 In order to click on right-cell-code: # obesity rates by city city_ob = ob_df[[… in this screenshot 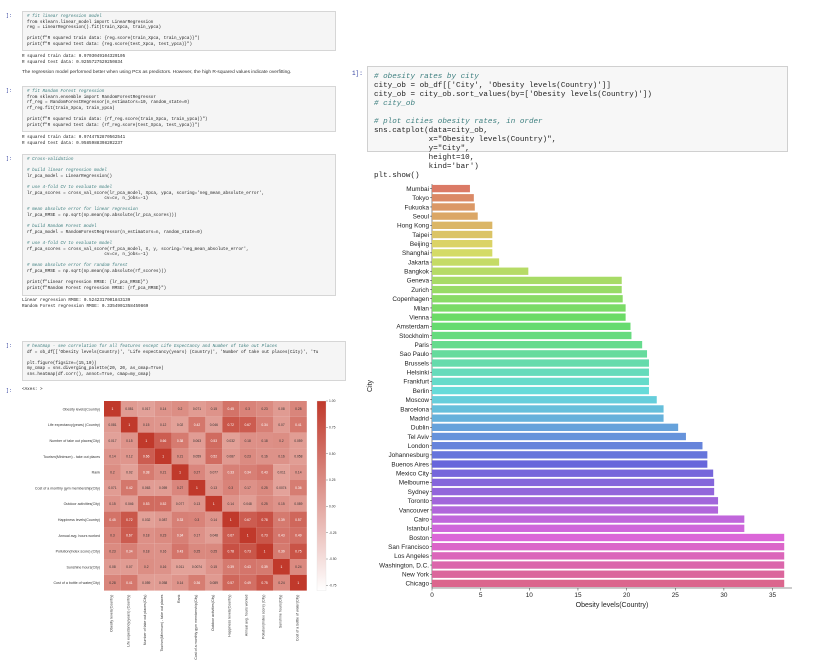, I will do `click(577, 123)`.